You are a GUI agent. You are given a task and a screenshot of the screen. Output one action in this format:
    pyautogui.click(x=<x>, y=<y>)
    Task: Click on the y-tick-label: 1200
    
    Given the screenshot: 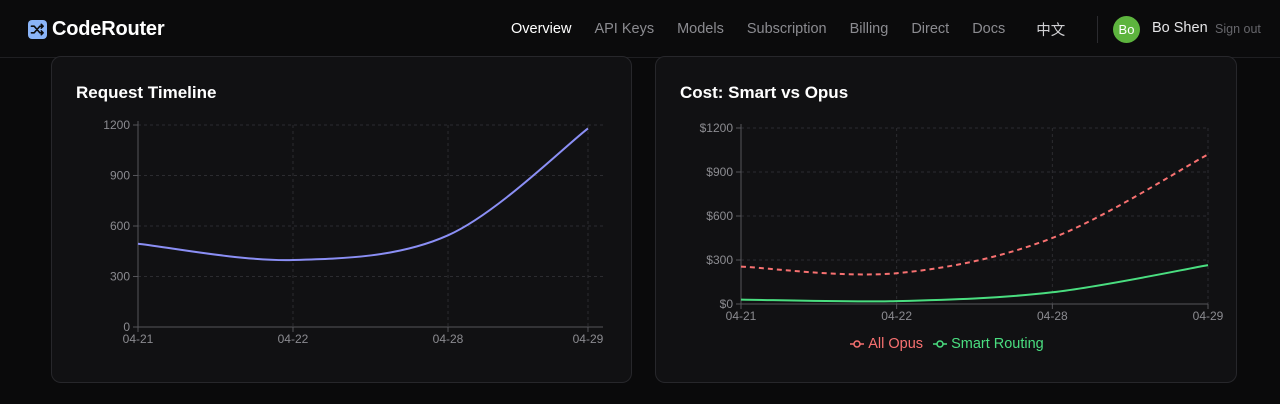 What is the action you would take?
    pyautogui.click(x=116, y=125)
    